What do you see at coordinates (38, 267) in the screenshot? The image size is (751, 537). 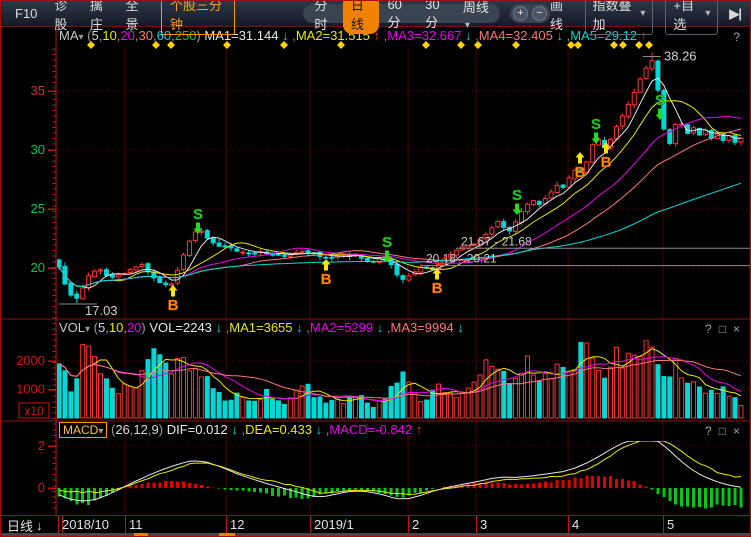 I see `svg-text: 20` at bounding box center [38, 267].